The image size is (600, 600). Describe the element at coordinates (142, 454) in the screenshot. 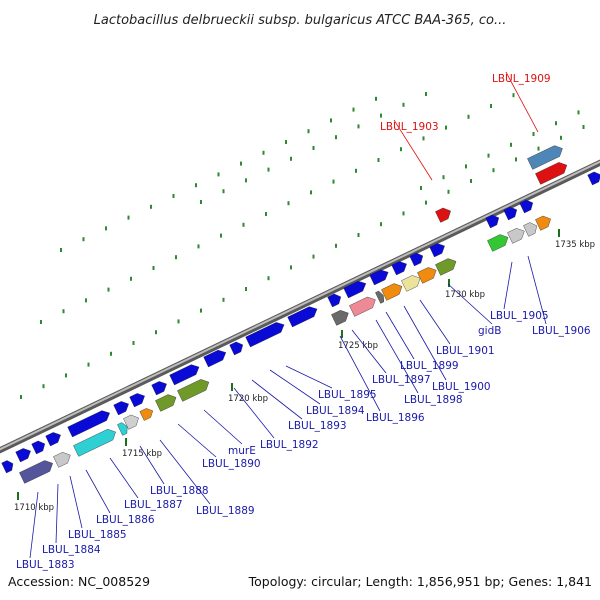

I see `ruler-tick-label: 1715 kbp` at that location.